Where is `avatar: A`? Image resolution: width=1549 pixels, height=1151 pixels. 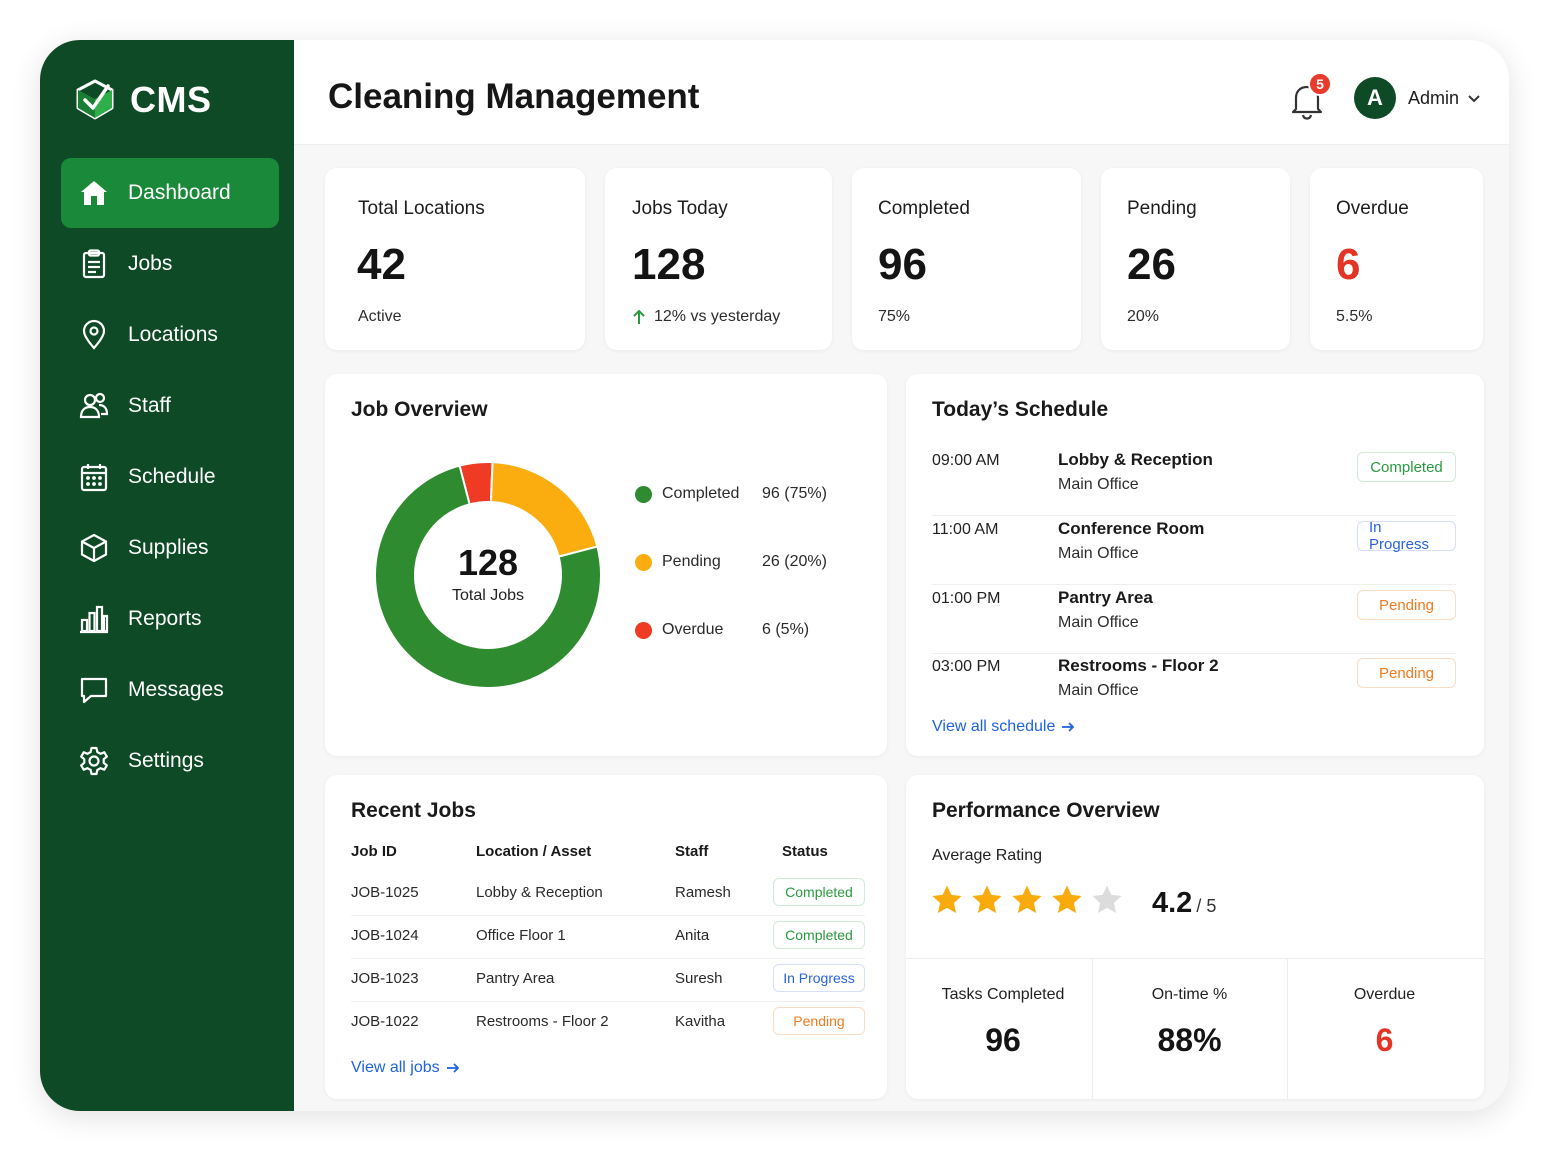
avatar: A is located at coordinates (1375, 98).